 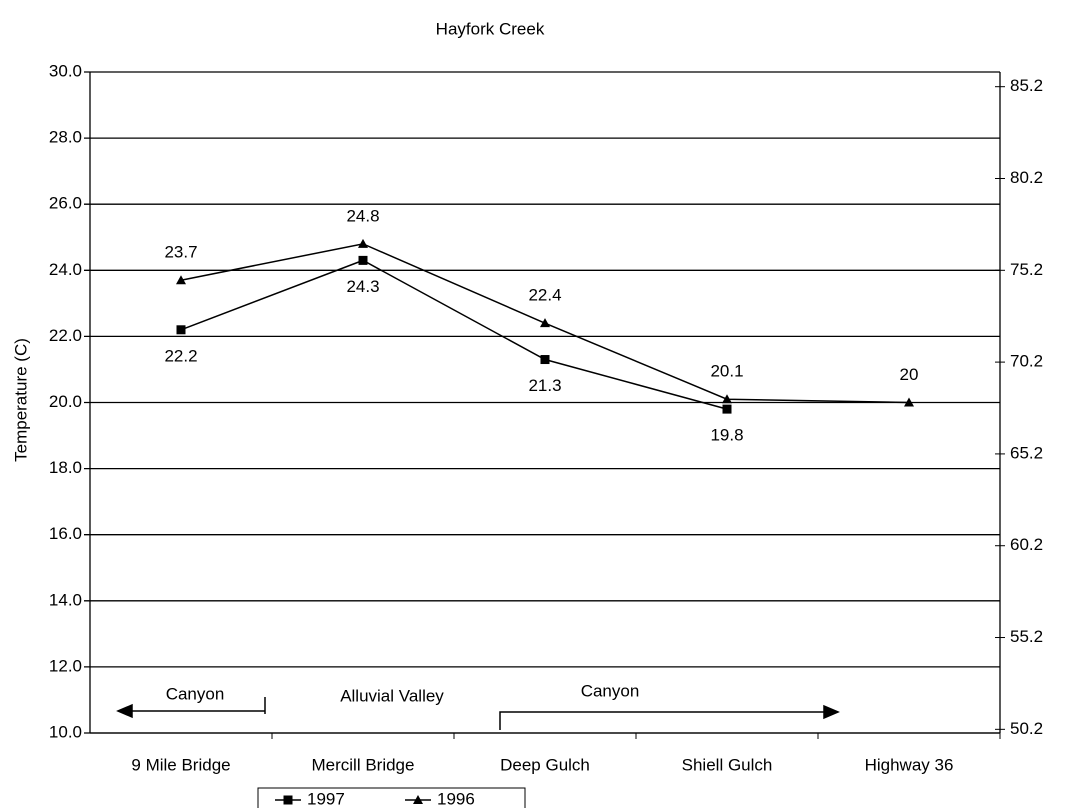 I want to click on series-line, so click(x=454, y=334).